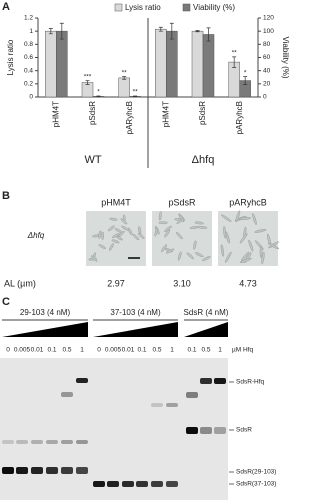  I want to click on al-value: 4.73, so click(248, 283).